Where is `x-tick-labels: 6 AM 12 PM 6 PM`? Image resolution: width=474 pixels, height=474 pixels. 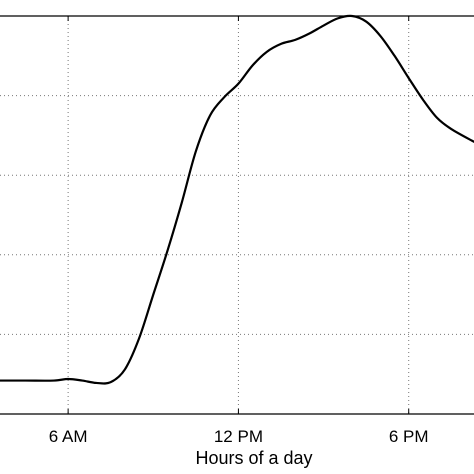
x-tick-labels: 6 AM 12 PM 6 PM is located at coordinates (239, 436).